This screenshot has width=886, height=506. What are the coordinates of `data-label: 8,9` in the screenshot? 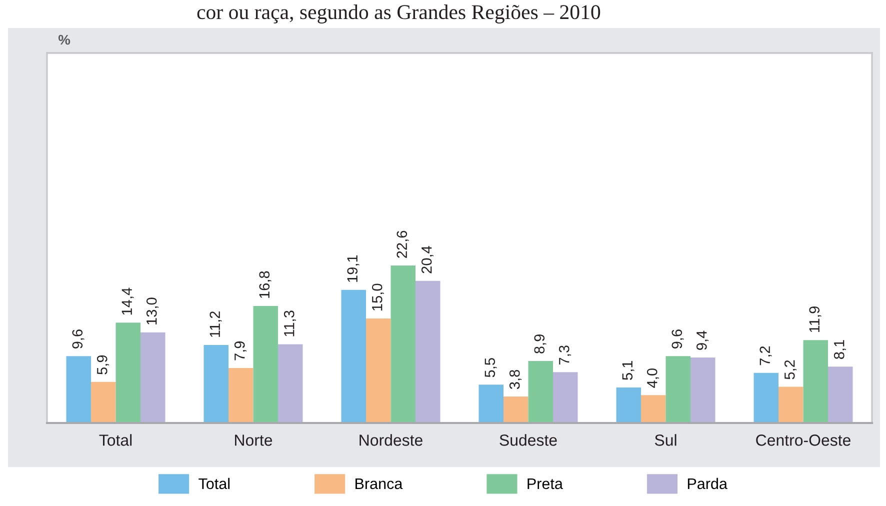 It's located at (540, 344).